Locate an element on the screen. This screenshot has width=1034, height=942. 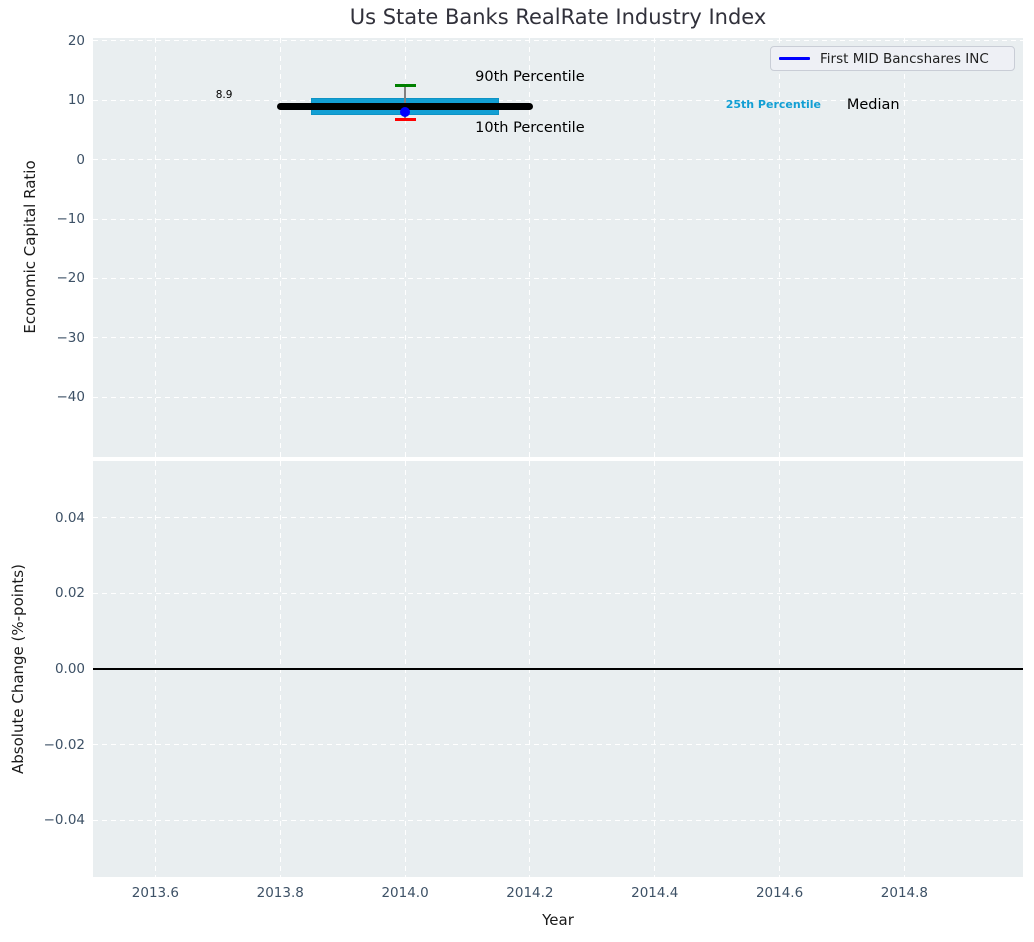
x-tick-label: 2014.8 is located at coordinates (904, 893).